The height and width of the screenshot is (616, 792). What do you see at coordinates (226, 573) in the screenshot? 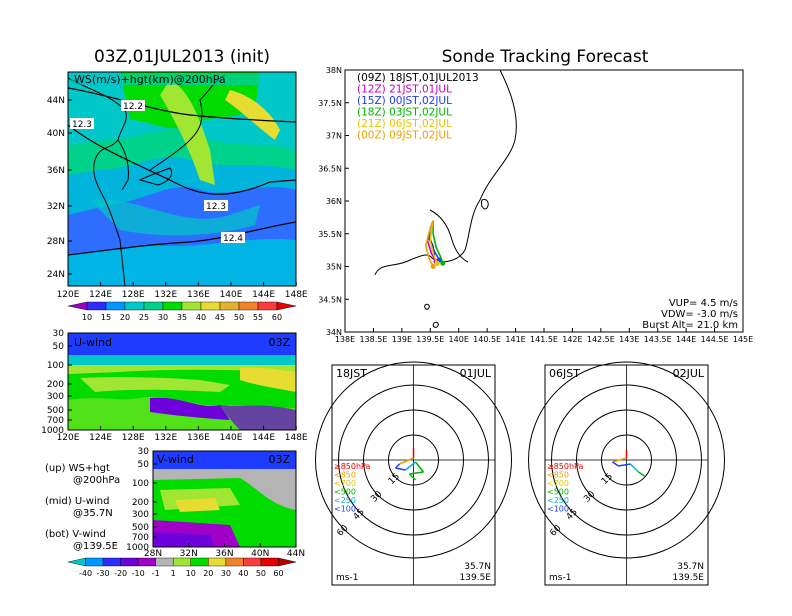
I see `colorbar-label: 30` at bounding box center [226, 573].